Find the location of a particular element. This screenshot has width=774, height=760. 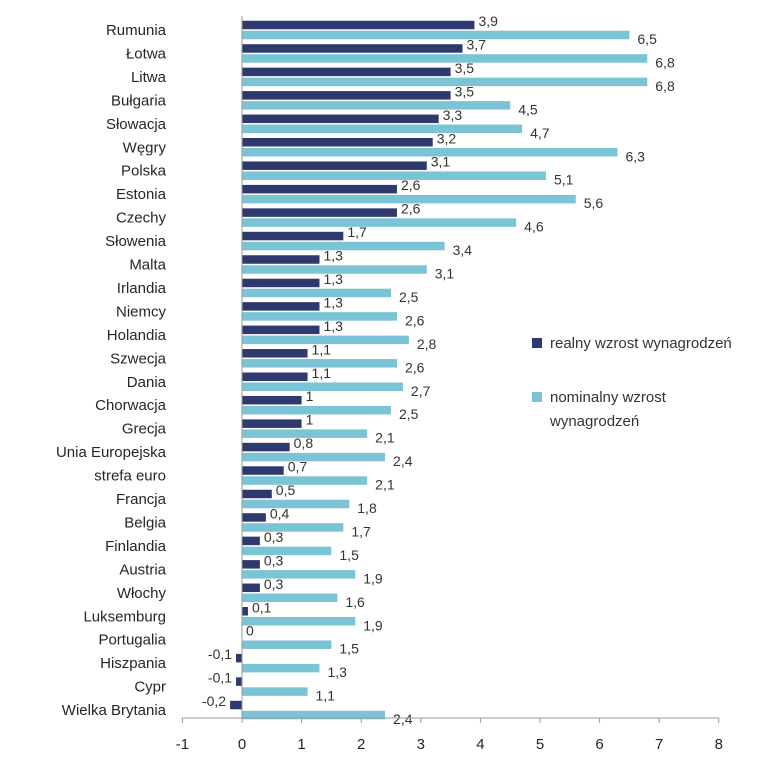

x-tick-label: 3 is located at coordinates (421, 744).